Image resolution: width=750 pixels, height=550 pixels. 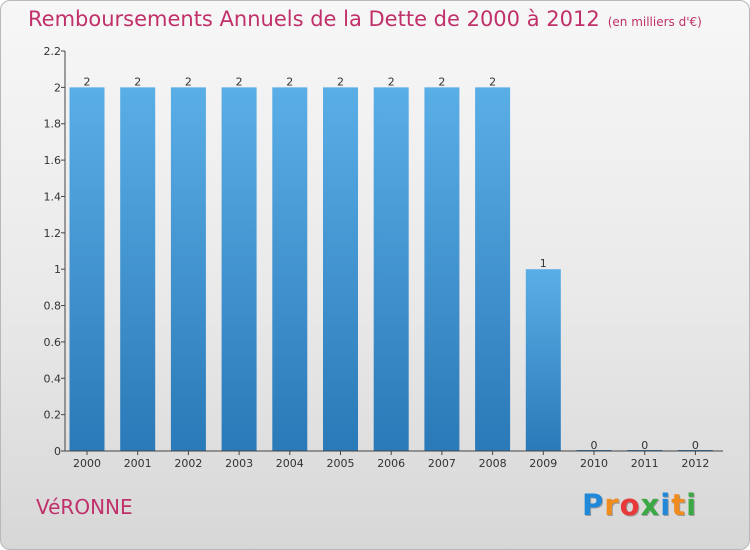 I want to click on y-tick-label: 0.2, so click(x=53, y=415).